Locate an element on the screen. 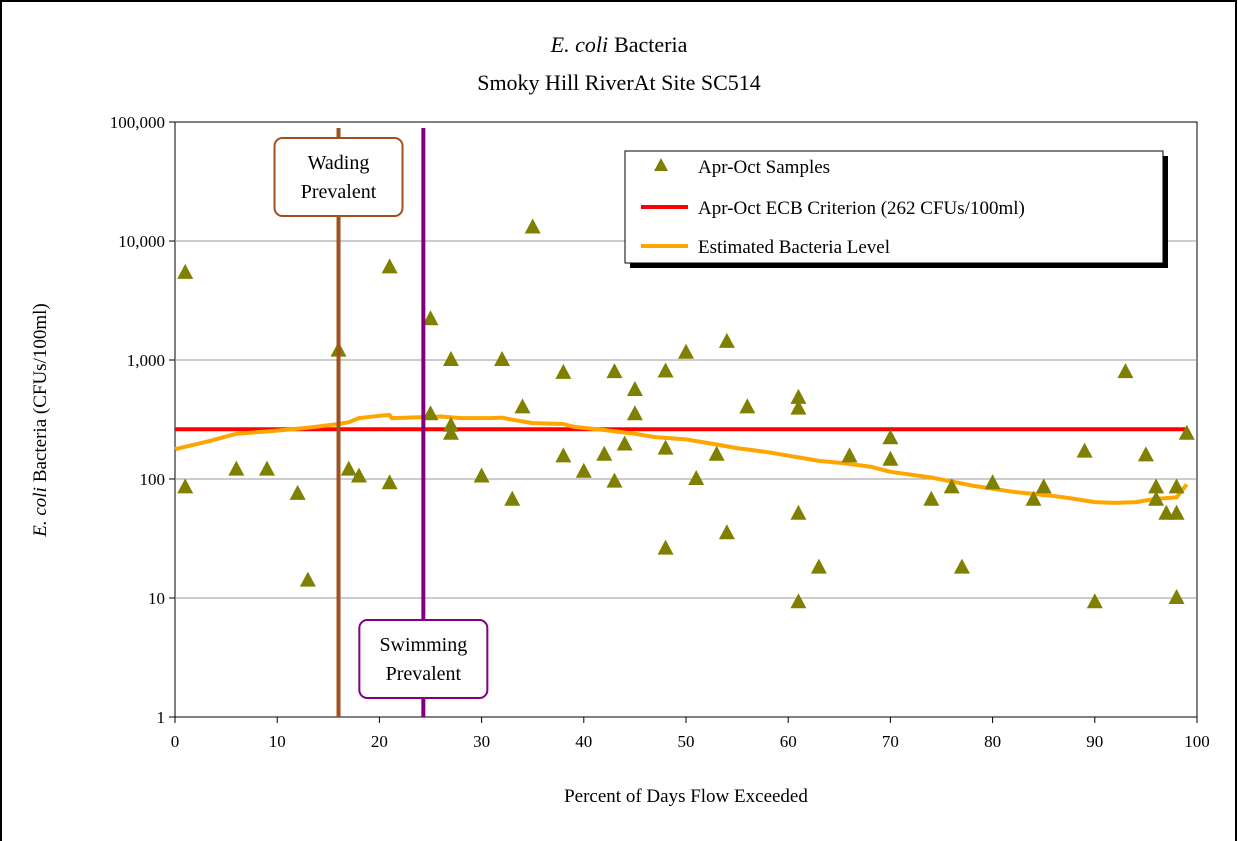 This screenshot has width=1238, height=841. estimate-line is located at coordinates (681, 459).